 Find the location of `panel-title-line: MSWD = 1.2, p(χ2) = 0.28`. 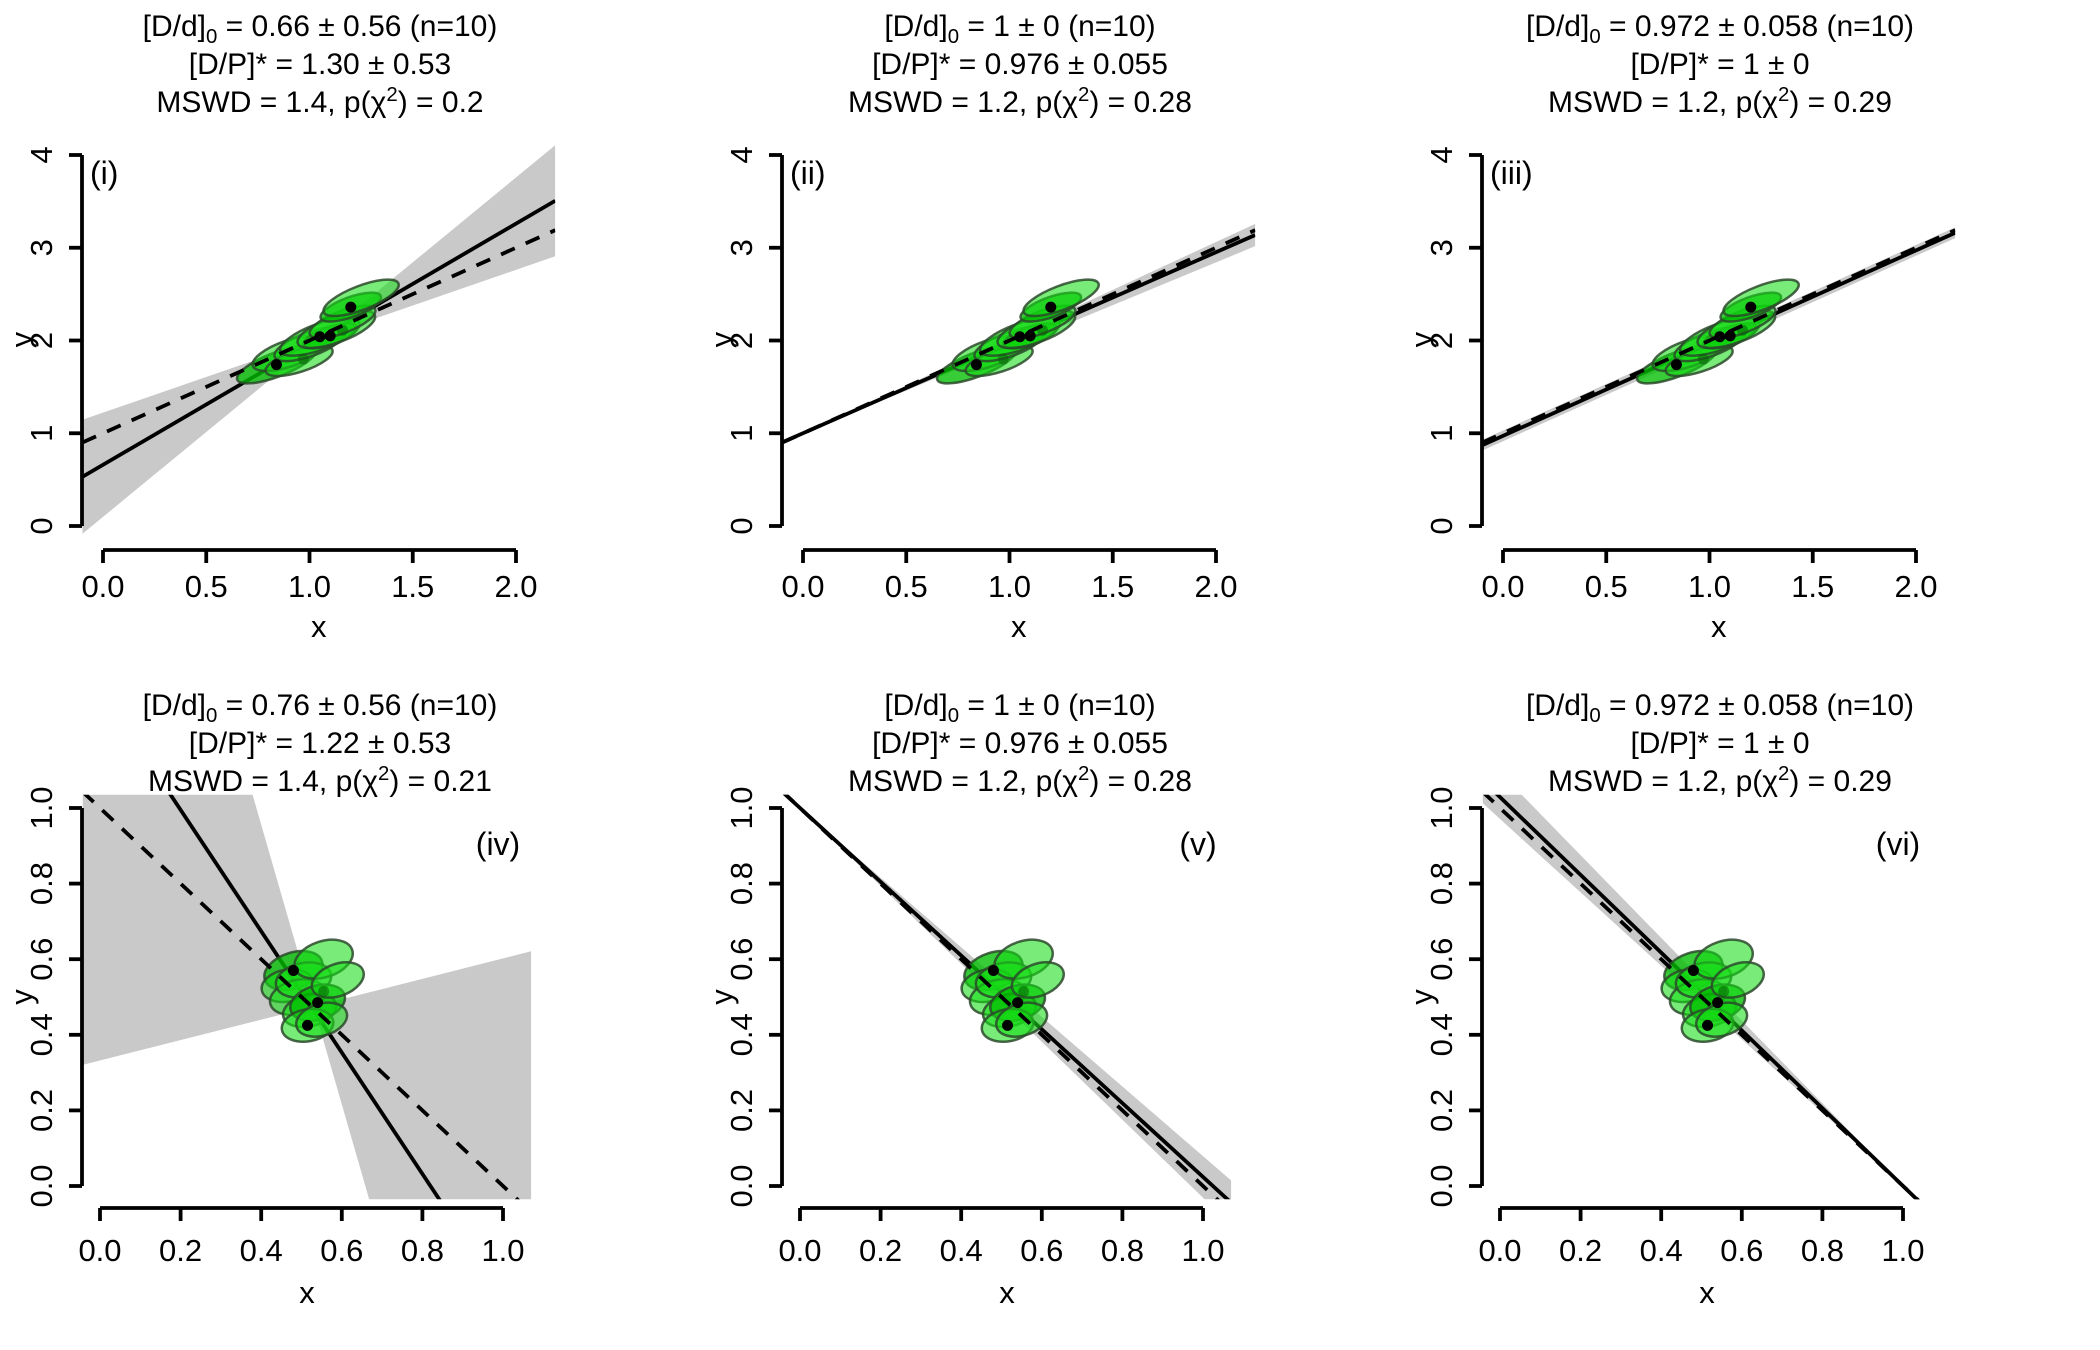

panel-title-line: MSWD = 1.2, p(χ2) = 0.28 is located at coordinates (1020, 101).